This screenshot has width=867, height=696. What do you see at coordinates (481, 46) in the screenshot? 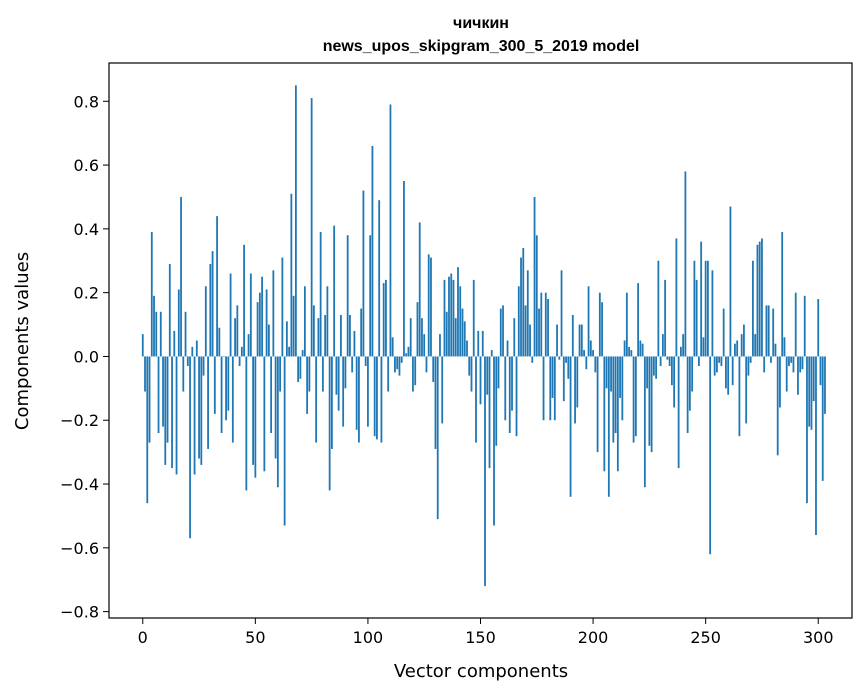
I see `chart-title-line2: news_upos_skipgram_300_5_2019 model` at bounding box center [481, 46].